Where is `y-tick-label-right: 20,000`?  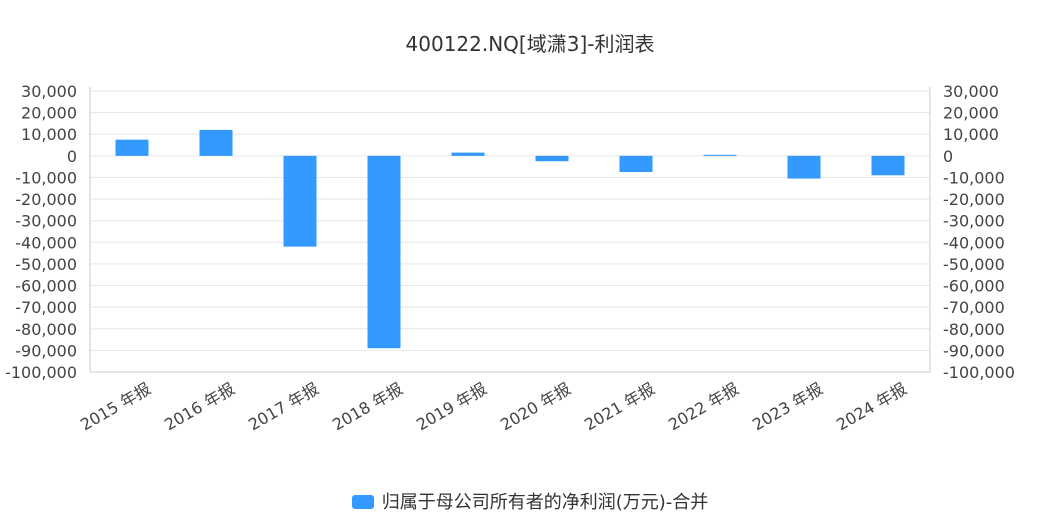 y-tick-label-right: 20,000 is located at coordinates (971, 113).